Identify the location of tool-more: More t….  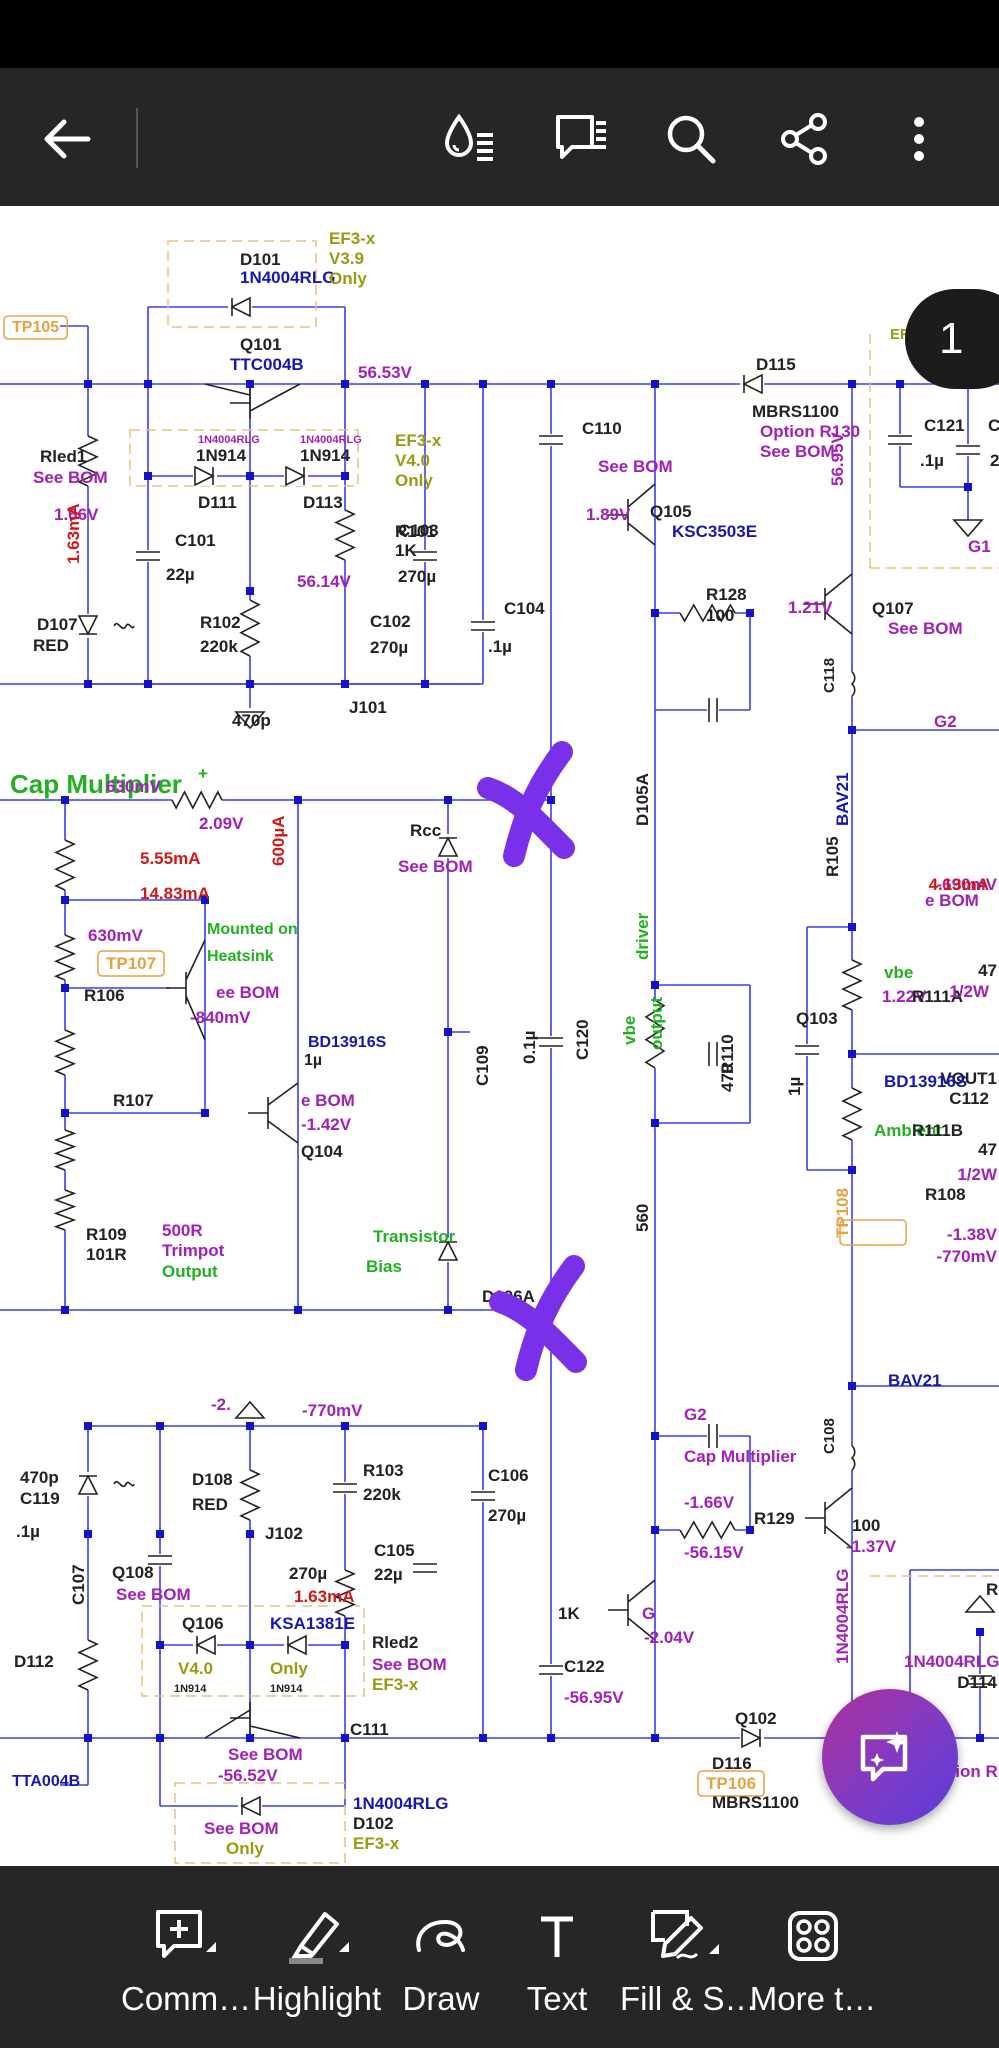
(813, 1962).